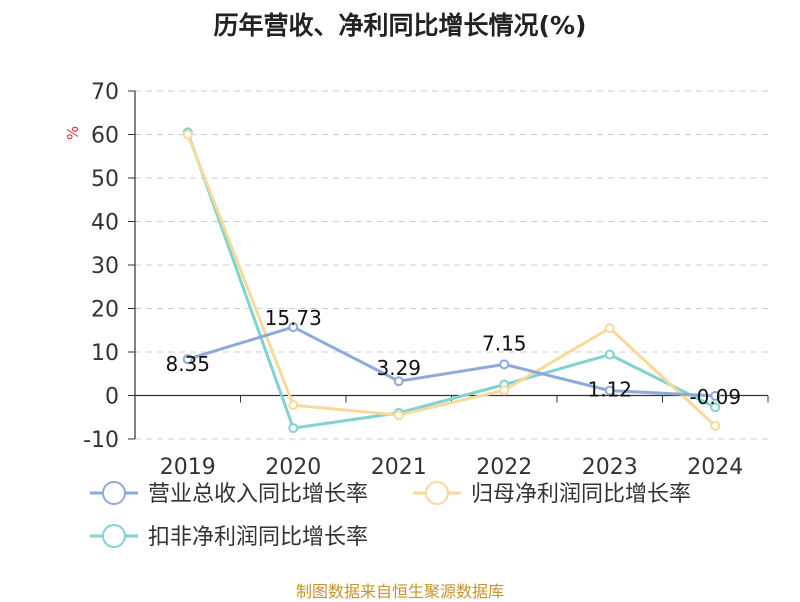  Describe the element at coordinates (105, 223) in the screenshot. I see `y-tick-label: 40` at that location.